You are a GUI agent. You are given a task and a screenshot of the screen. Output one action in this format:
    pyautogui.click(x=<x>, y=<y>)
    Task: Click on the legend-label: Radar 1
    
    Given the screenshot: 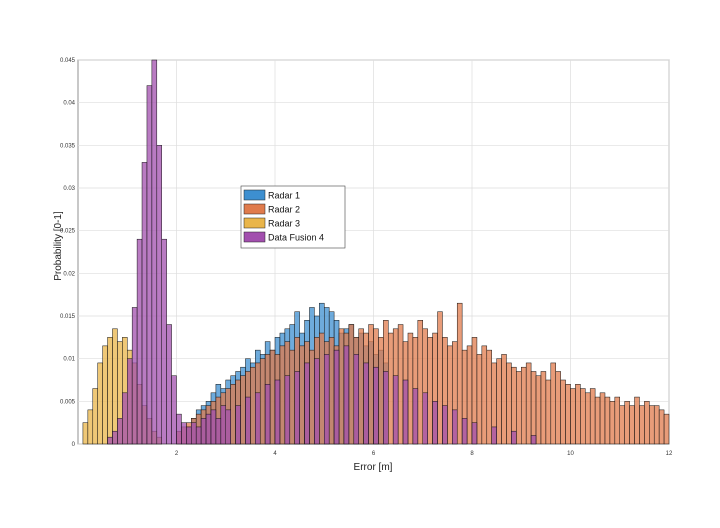 What is the action you would take?
    pyautogui.click(x=284, y=196)
    